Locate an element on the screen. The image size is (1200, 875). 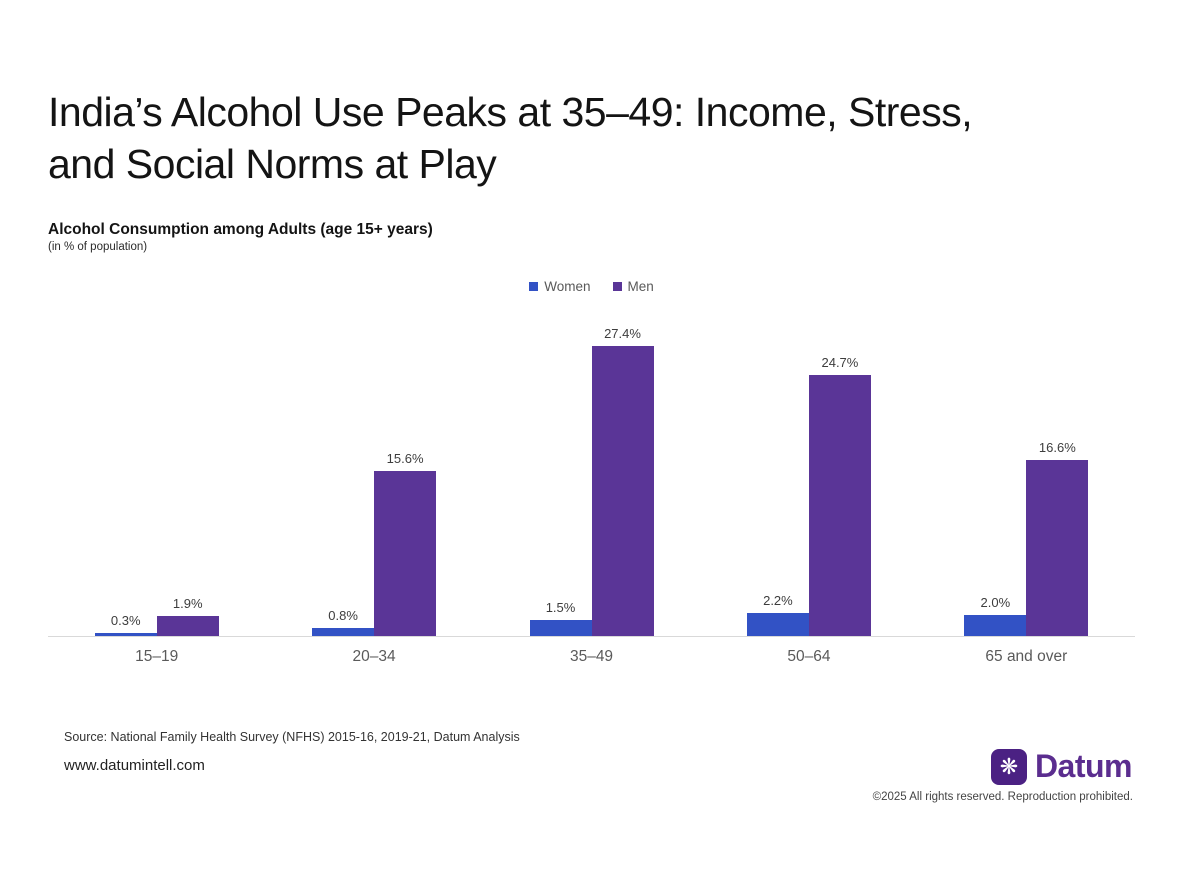
legend-swatch-men is located at coordinates (617, 286).